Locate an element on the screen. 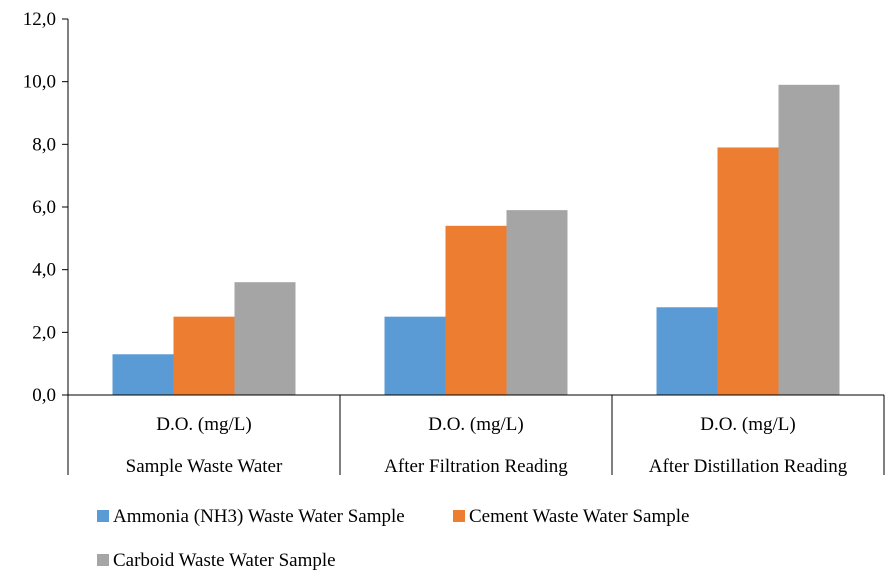 The height and width of the screenshot is (580, 892). y-axis: 0,0 2,0 4,0 6,0 8,0 10,0 12,0 is located at coordinates (46, 207).